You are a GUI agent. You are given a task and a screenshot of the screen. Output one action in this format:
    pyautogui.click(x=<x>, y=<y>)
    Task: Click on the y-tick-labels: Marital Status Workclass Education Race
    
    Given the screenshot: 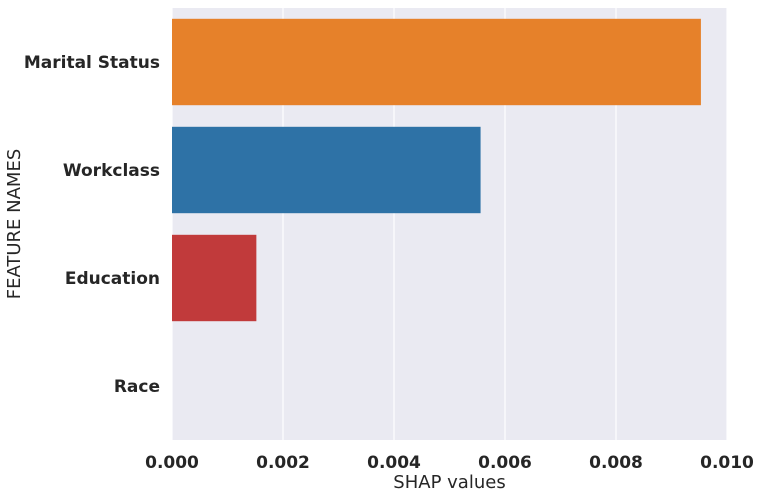 What is the action you would take?
    pyautogui.click(x=92, y=225)
    